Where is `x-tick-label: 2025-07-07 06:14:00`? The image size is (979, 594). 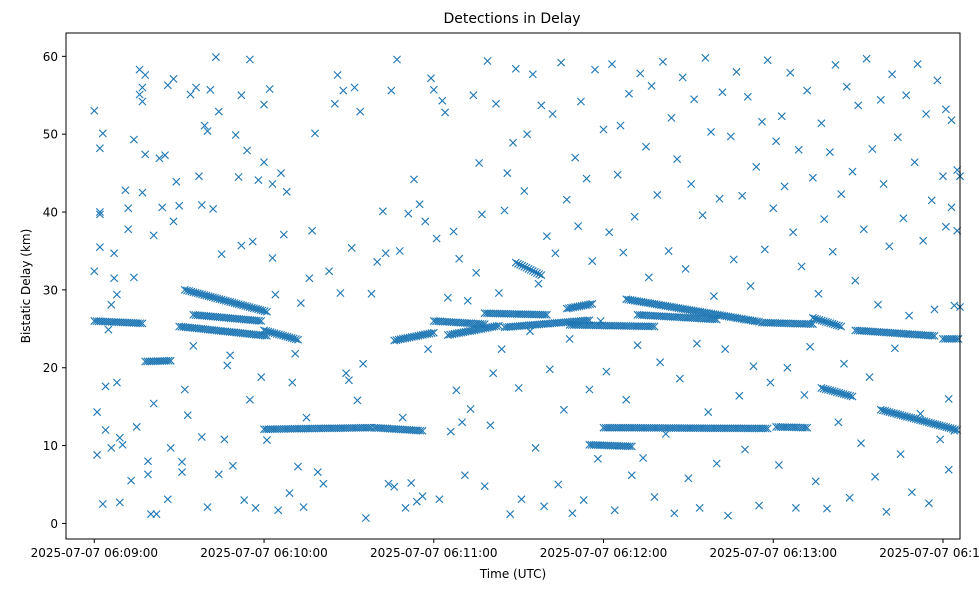 x-tick-label: 2025-07-07 06:14:00 is located at coordinates (929, 553).